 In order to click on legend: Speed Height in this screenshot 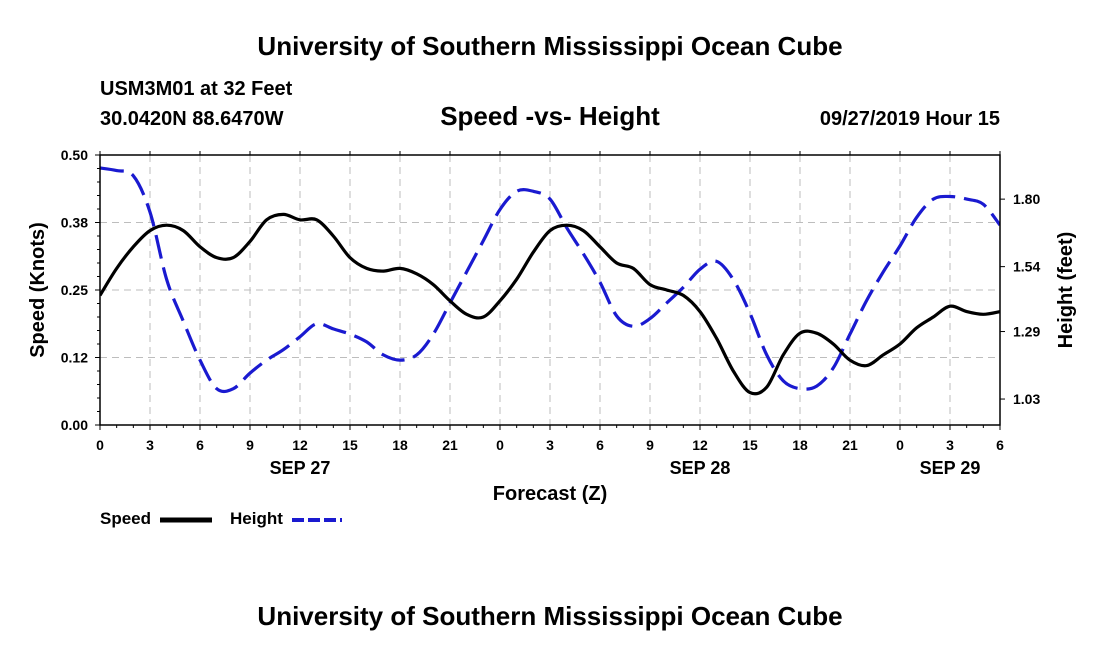, I will do `click(221, 518)`.